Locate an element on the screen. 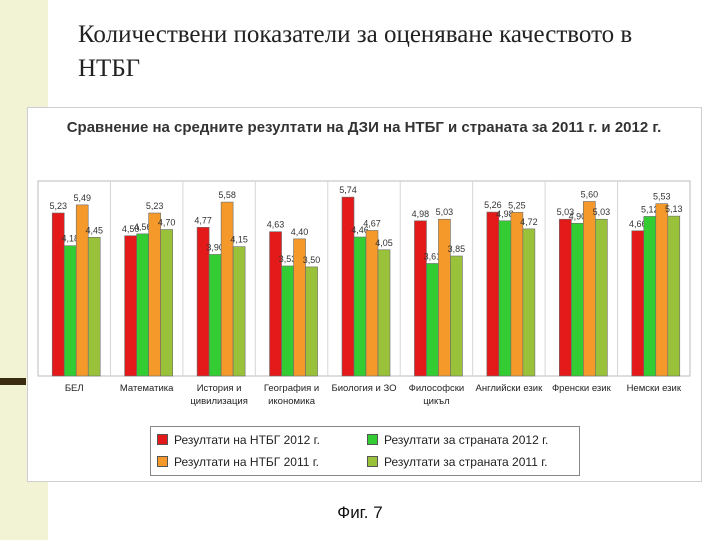 This screenshot has height=540, width=720. legend-swatch-ntbg-2011 is located at coordinates (162, 461).